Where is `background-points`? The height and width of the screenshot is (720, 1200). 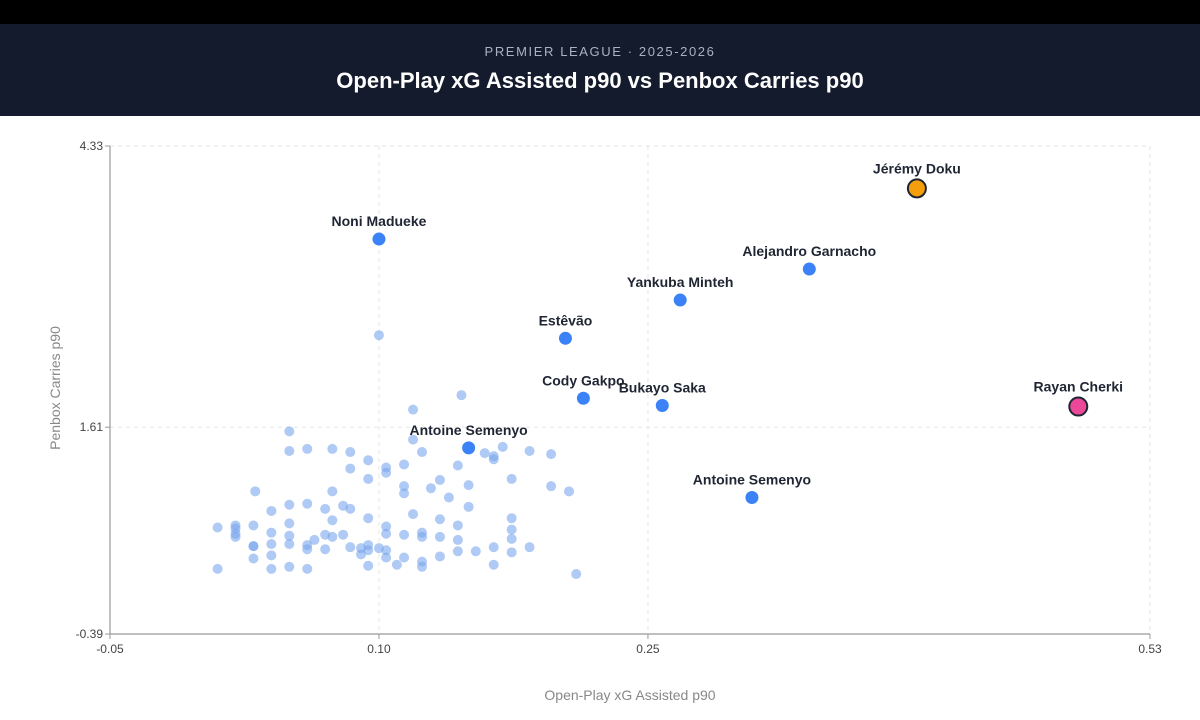
background-points is located at coordinates (397, 455).